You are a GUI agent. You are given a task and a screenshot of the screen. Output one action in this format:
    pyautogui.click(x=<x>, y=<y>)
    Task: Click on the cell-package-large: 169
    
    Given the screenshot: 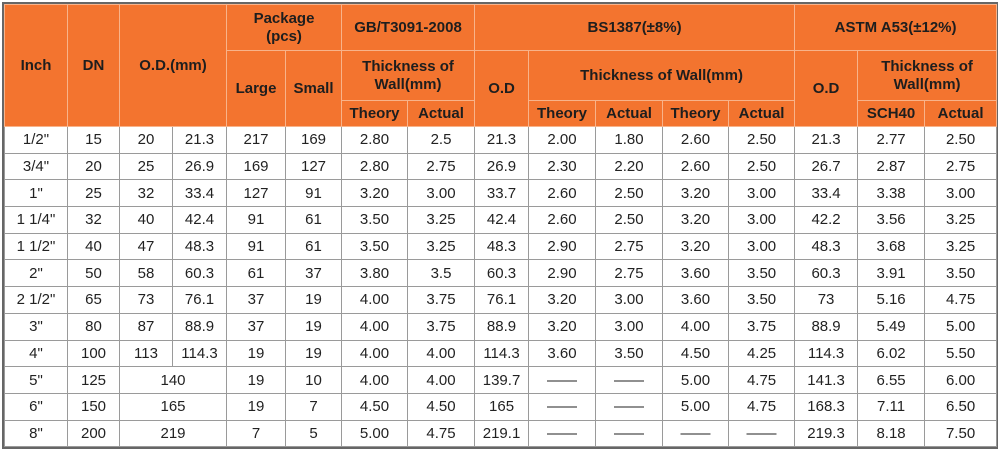 What is the action you would take?
    pyautogui.click(x=256, y=166)
    